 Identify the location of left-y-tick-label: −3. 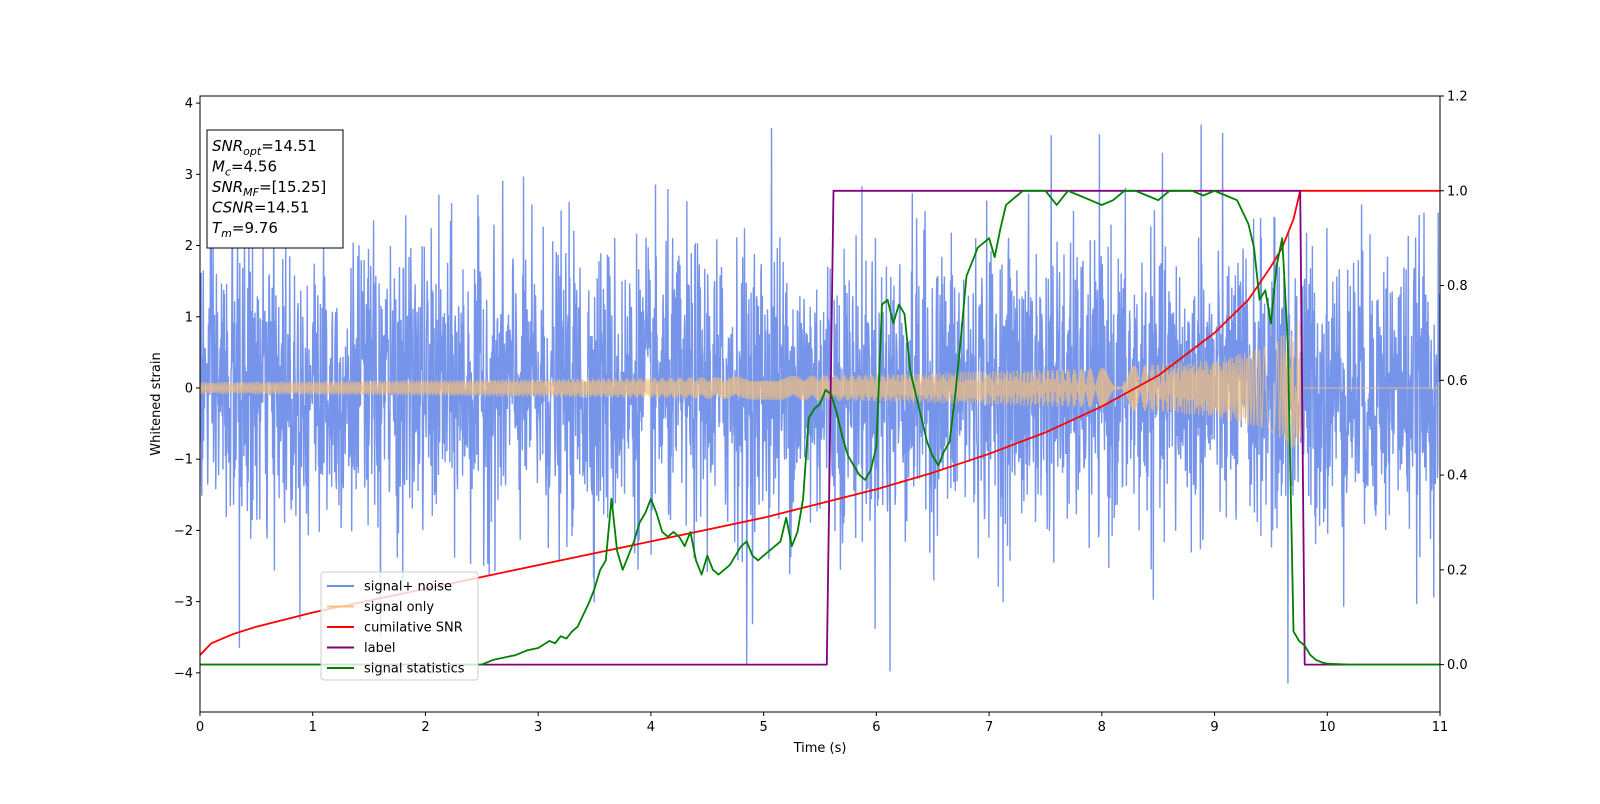
(183, 602).